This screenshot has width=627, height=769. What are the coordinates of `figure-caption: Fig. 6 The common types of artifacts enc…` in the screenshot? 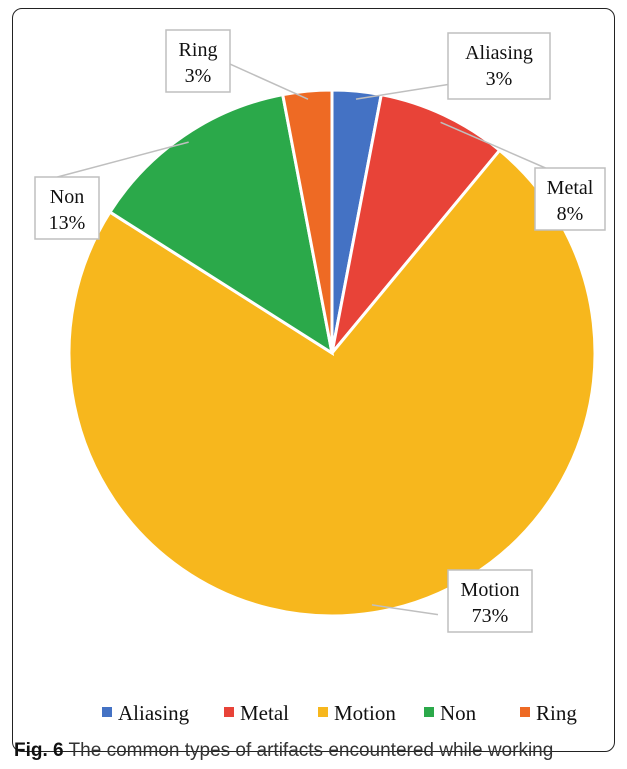 It's located at (314, 751).